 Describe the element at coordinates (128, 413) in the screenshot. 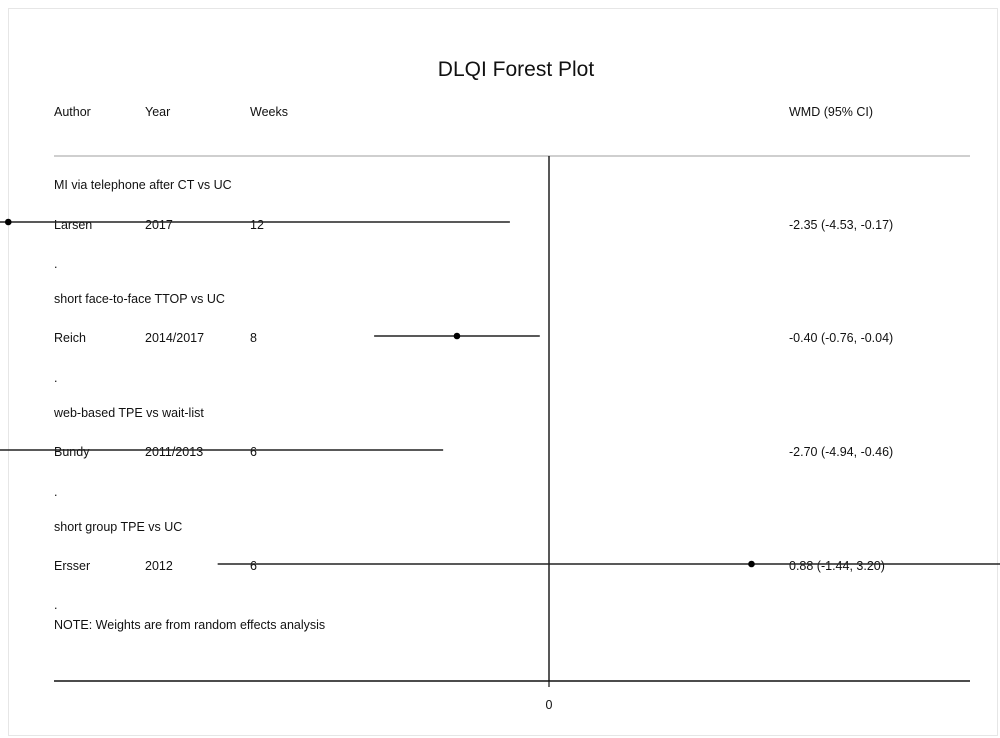

I see `group-label: web-based TPE vs wait-list` at that location.